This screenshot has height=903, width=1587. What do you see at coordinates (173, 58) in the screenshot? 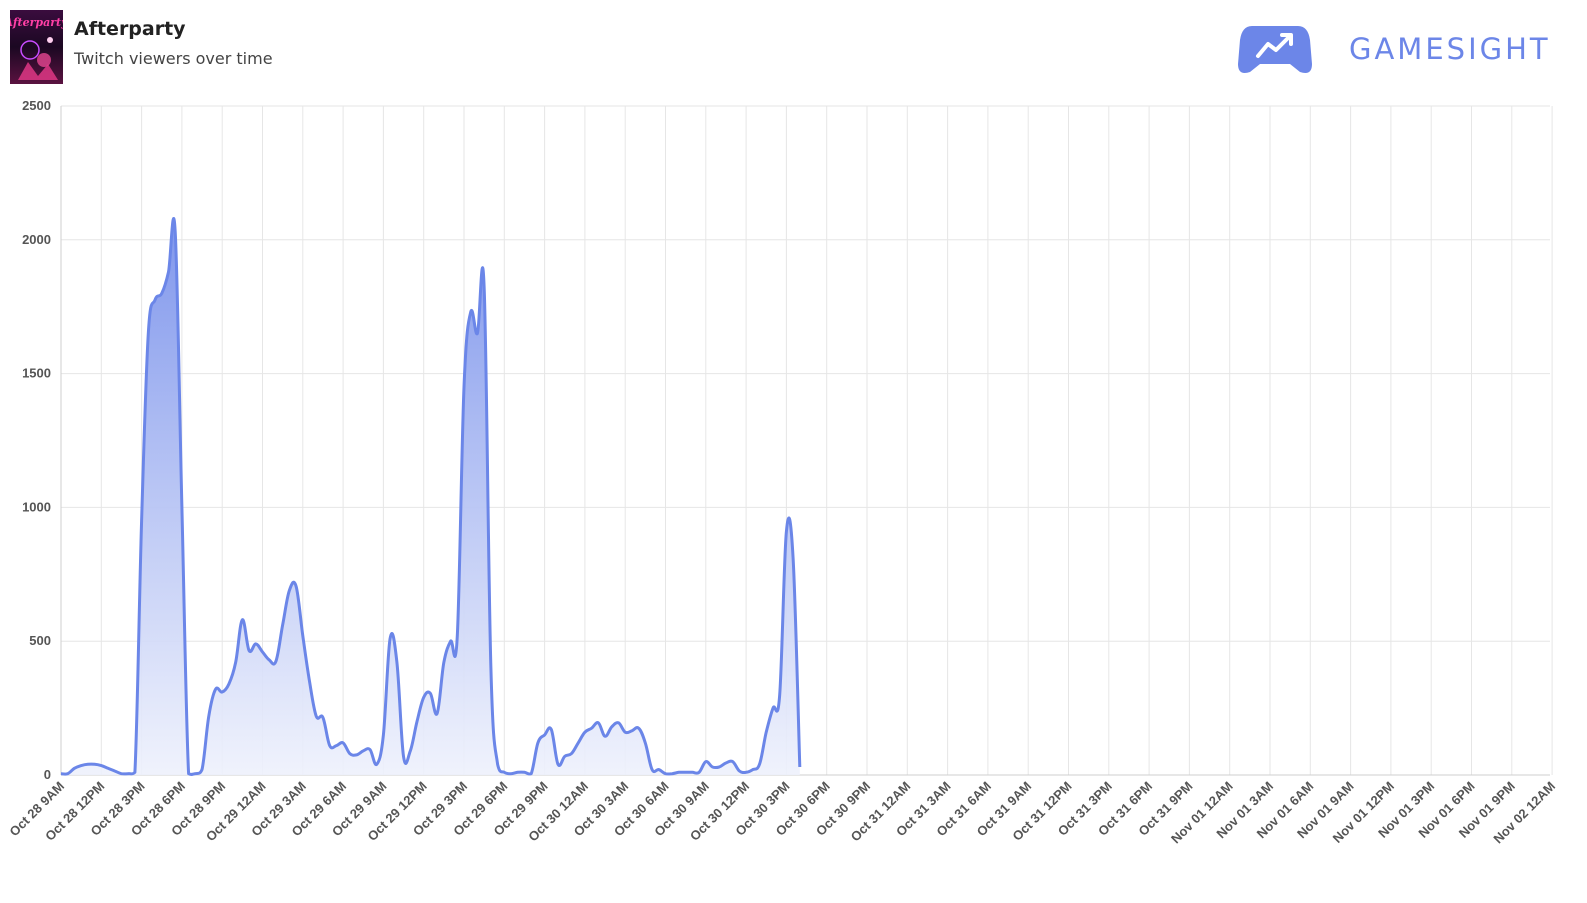
I see `chart-subtitle: Twitch viewers over time` at bounding box center [173, 58].